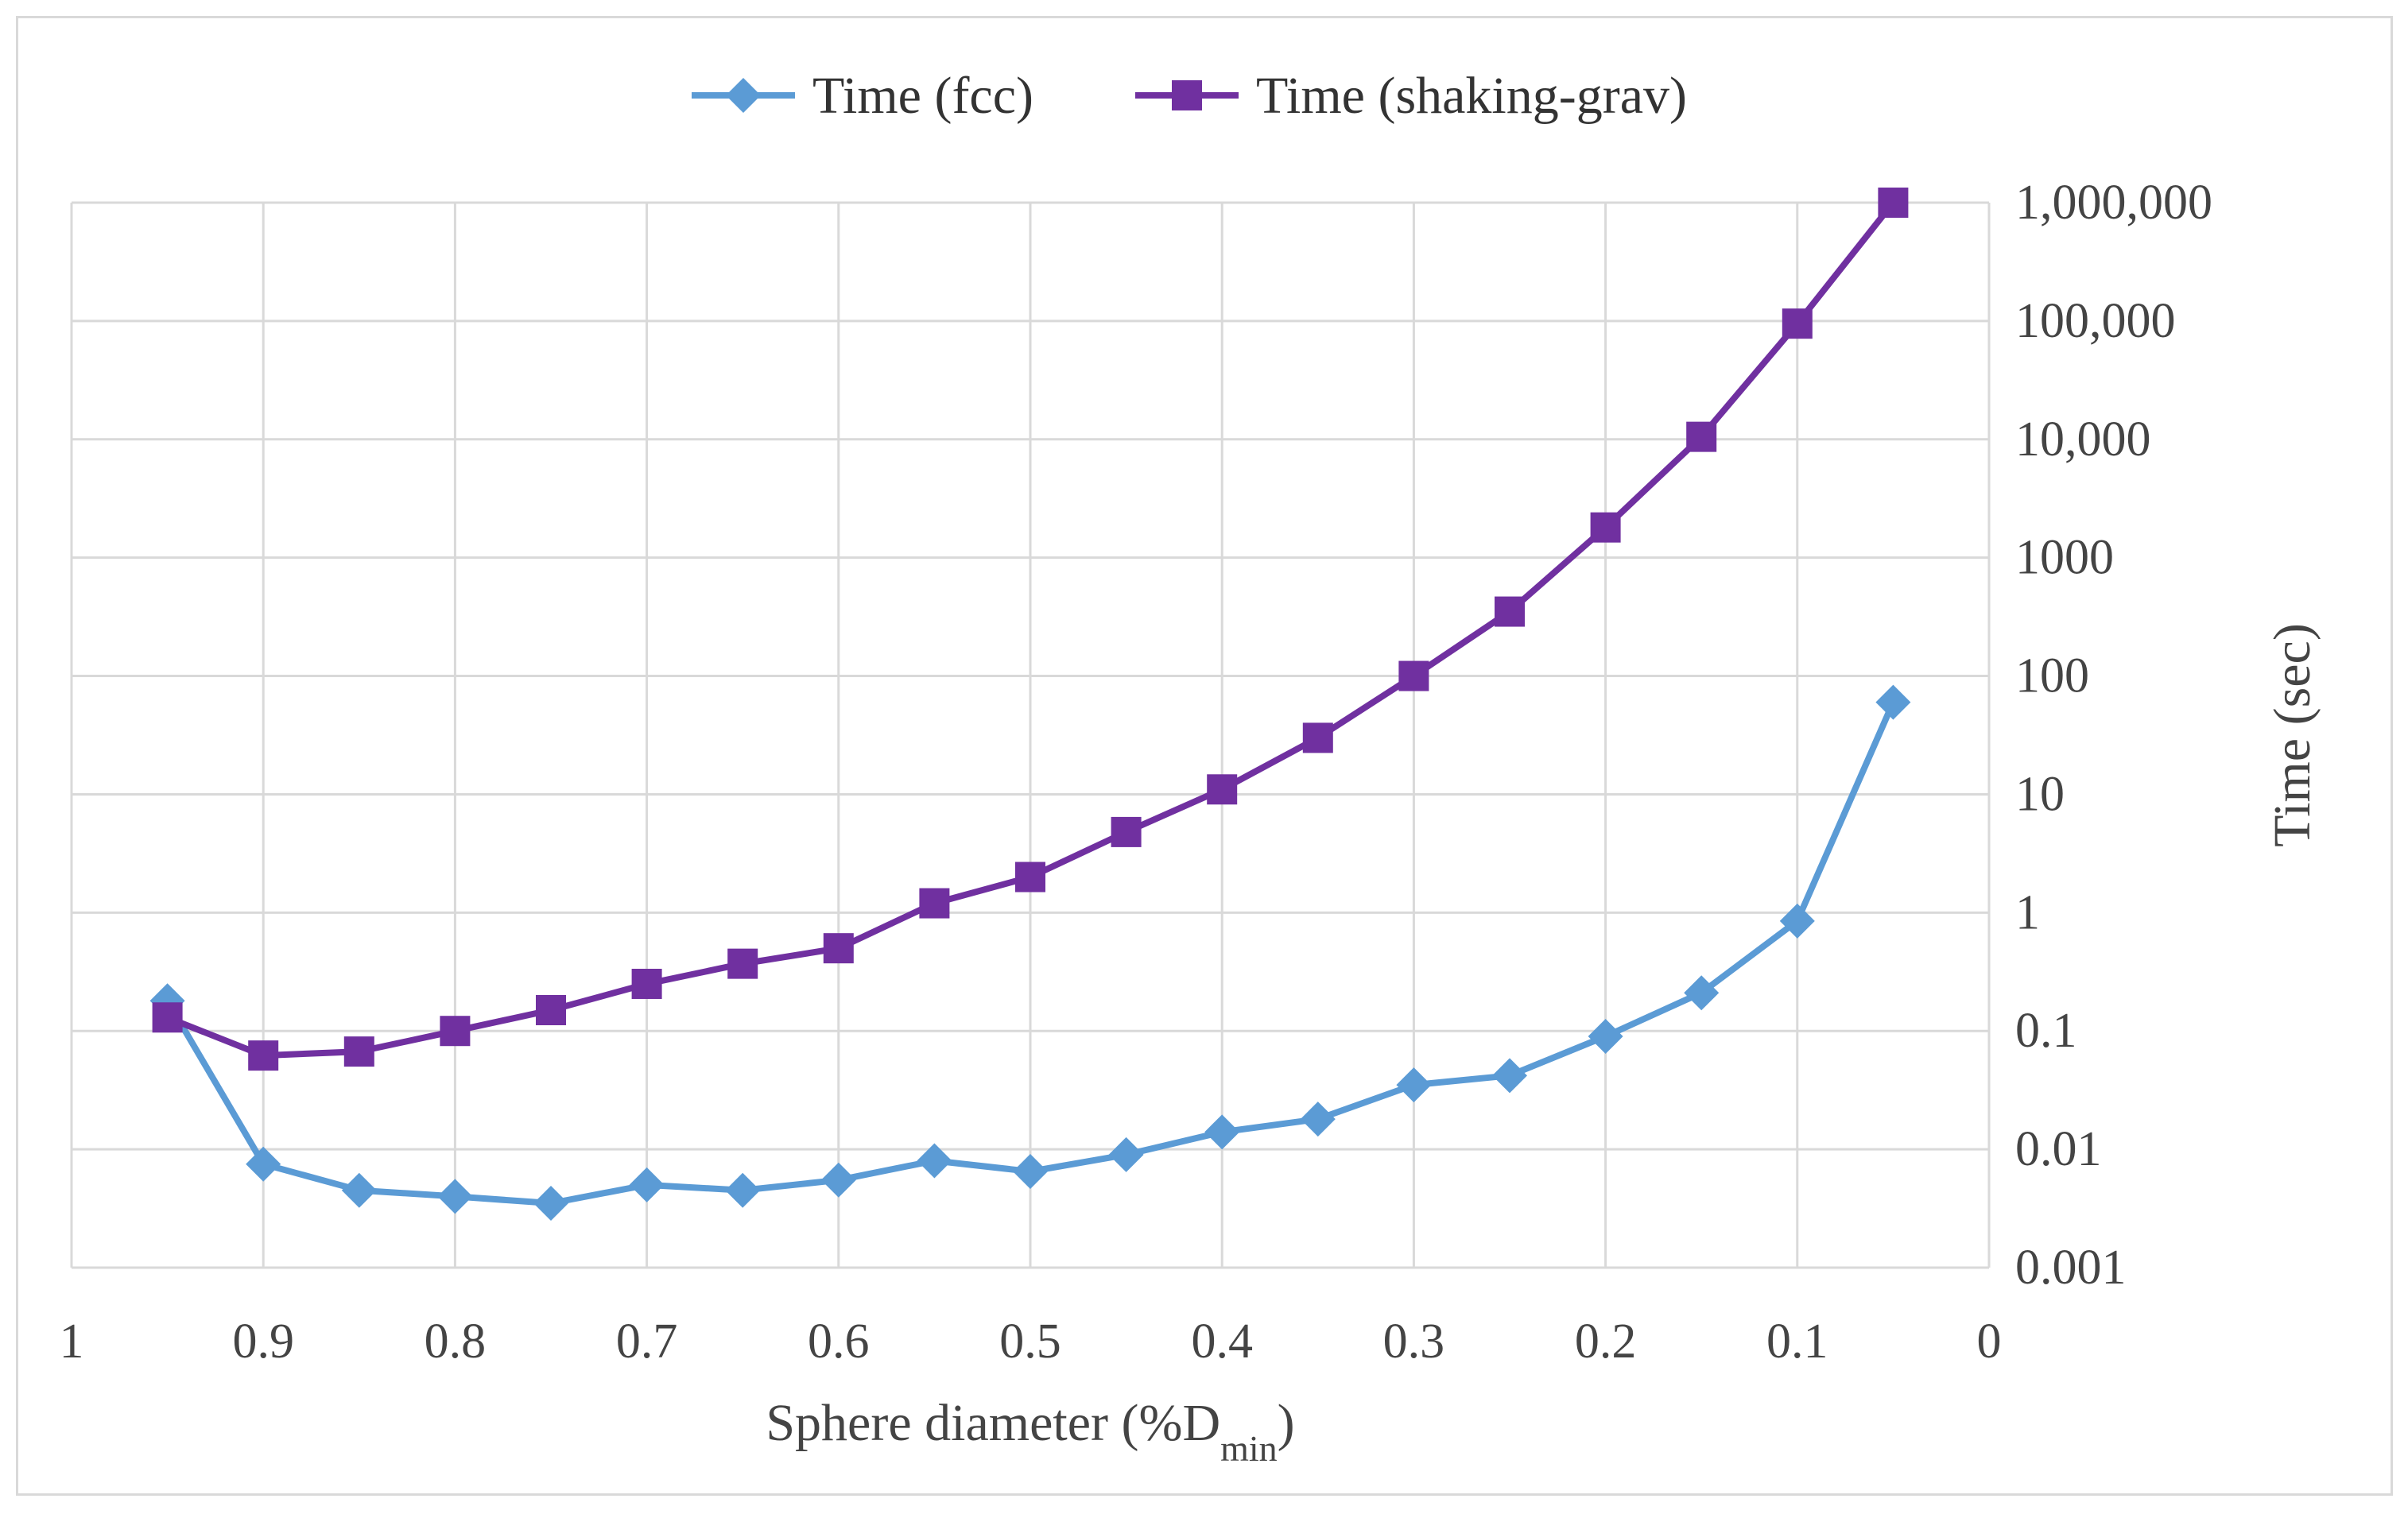 The width and height of the screenshot is (2408, 1514). Describe the element at coordinates (263, 1342) in the screenshot. I see `x-tick-label: 0.9` at that location.